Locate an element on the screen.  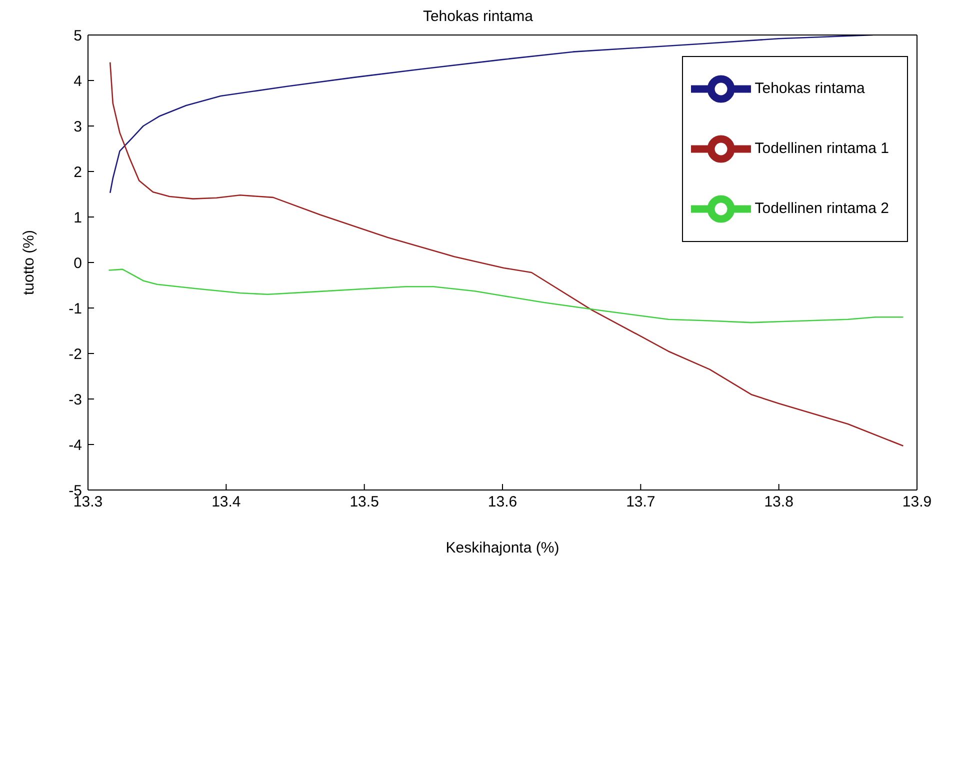
x-tick-label: 13.5 is located at coordinates (364, 502).